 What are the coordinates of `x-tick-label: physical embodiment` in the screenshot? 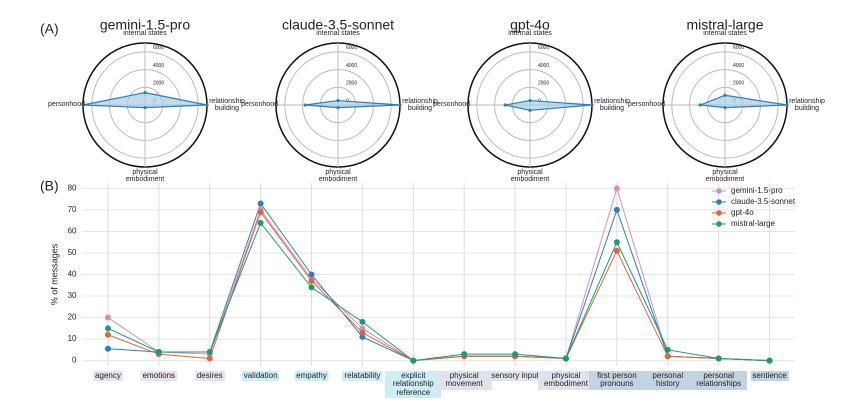 It's located at (565, 380).